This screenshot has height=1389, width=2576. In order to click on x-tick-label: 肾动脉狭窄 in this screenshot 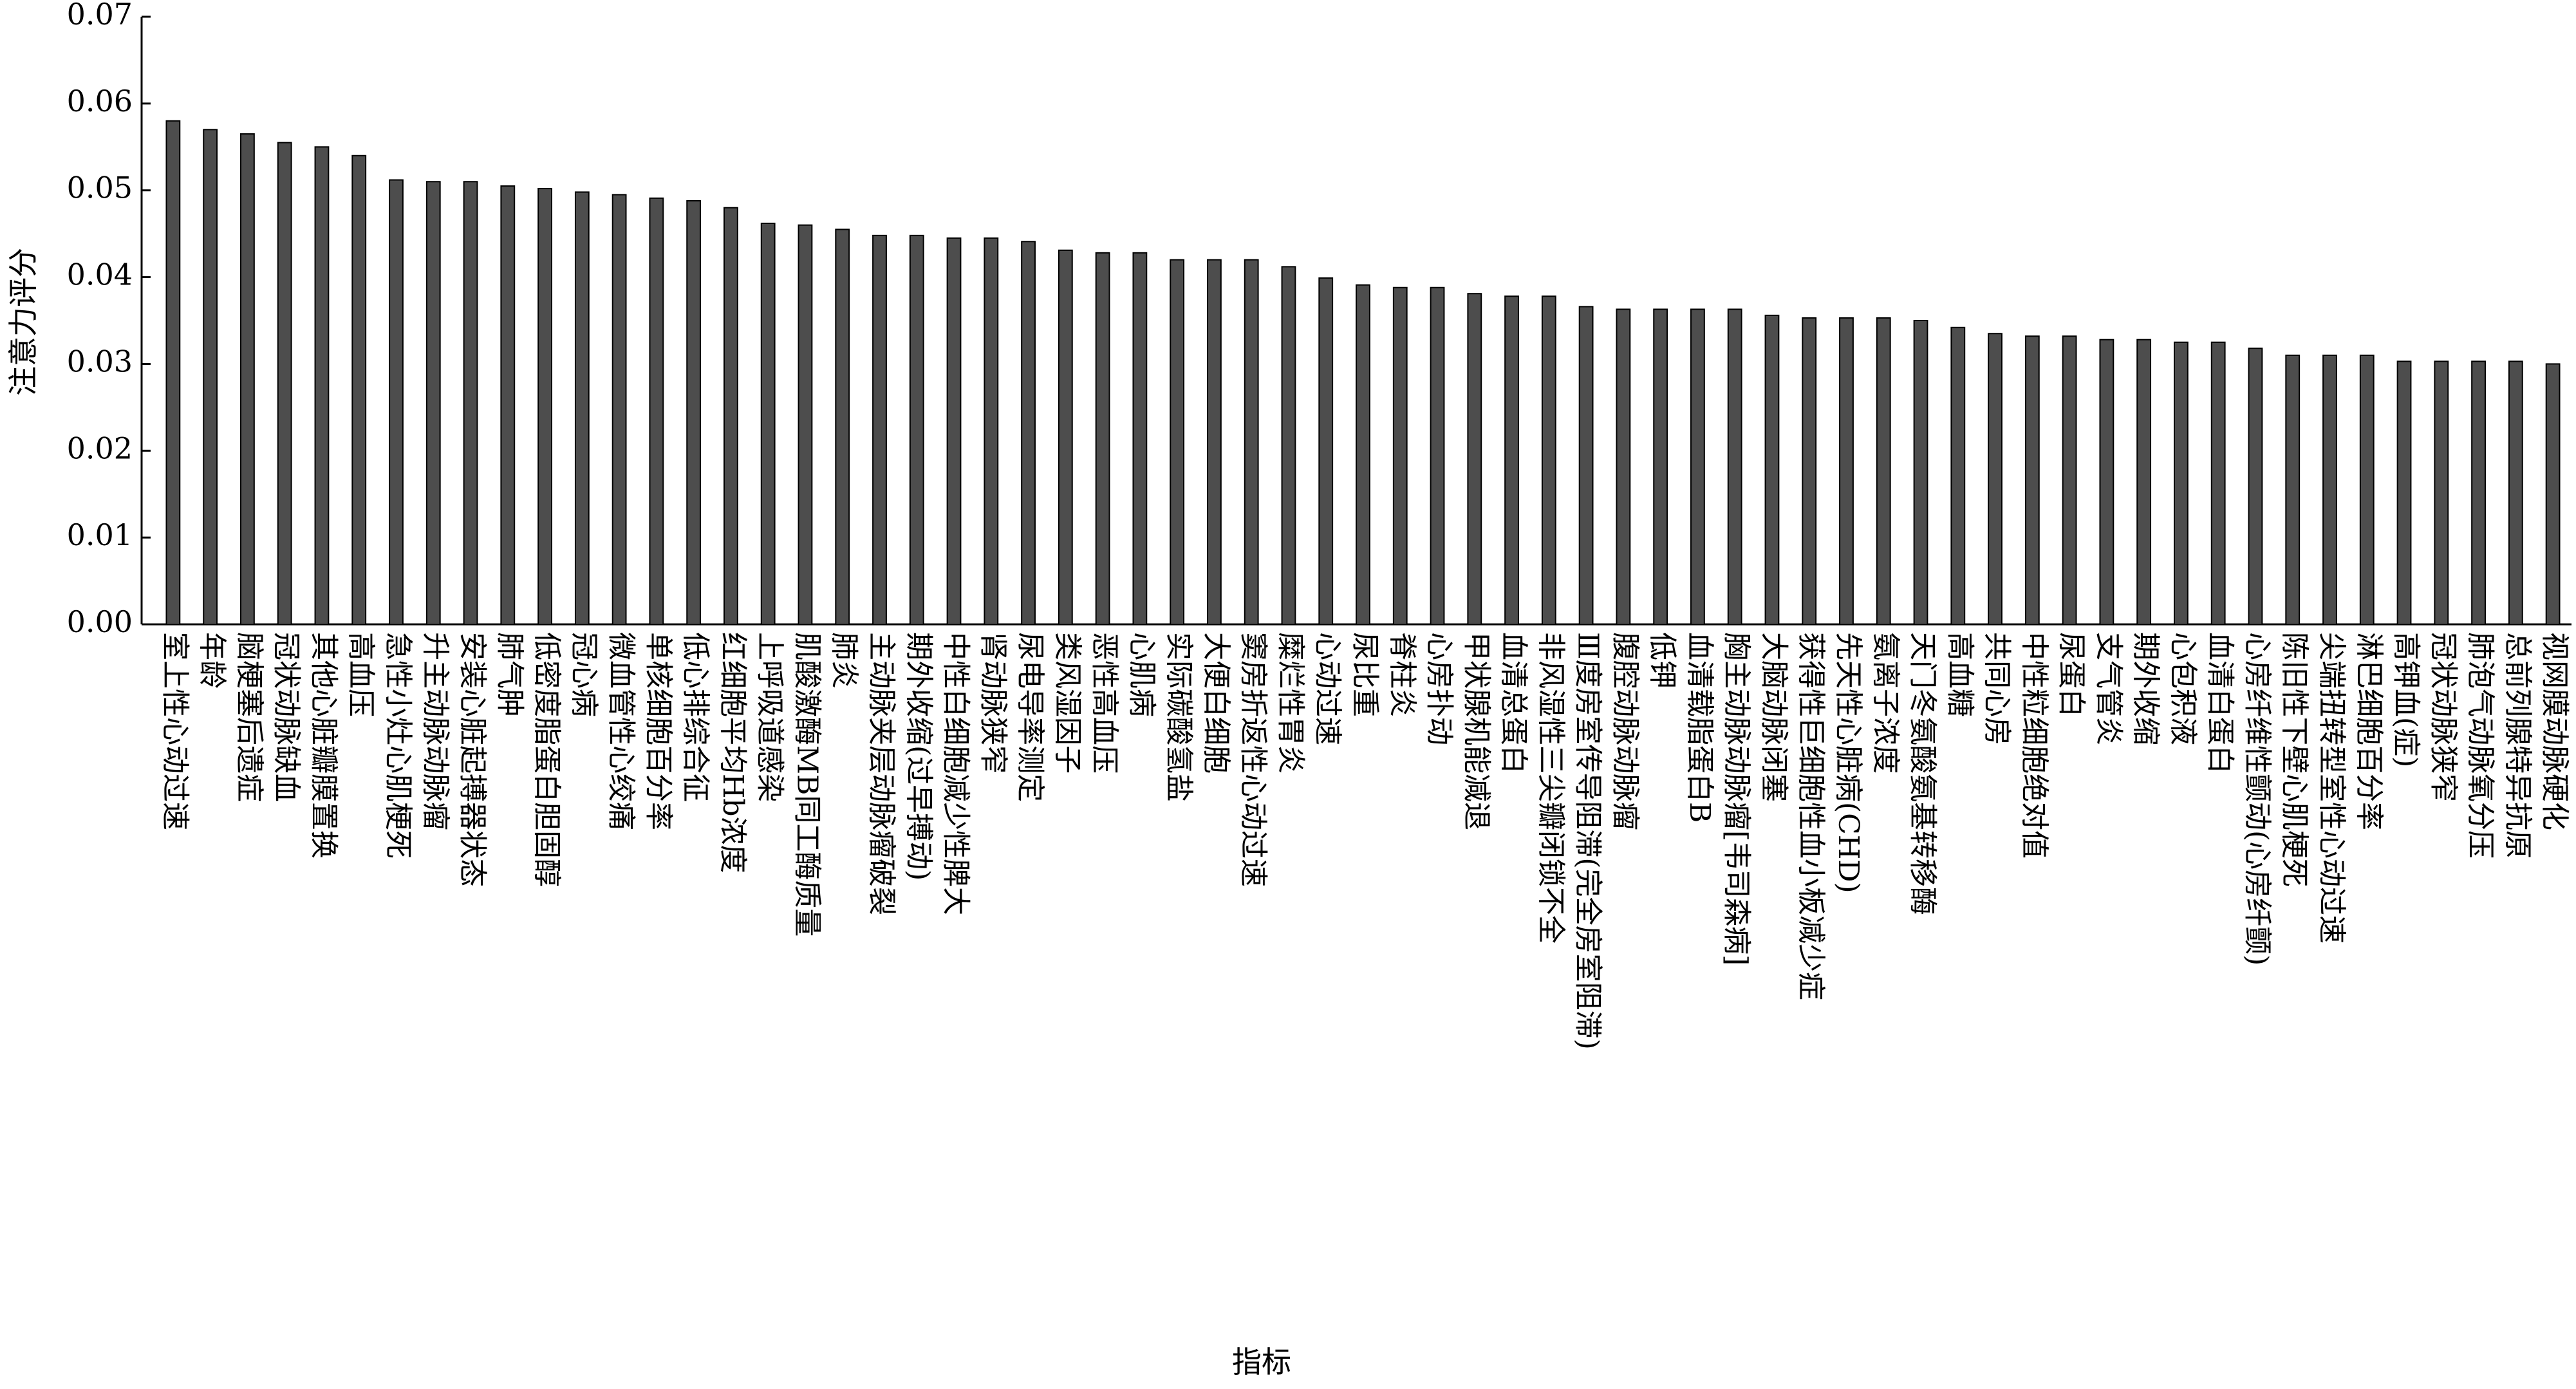, I will do `click(992, 703)`.